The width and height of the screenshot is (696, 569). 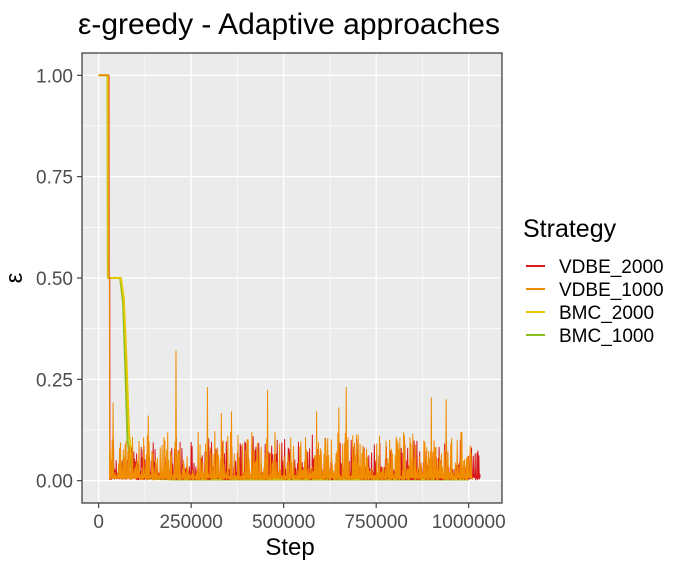 I want to click on y-axis-label: ε, so click(x=14, y=277).